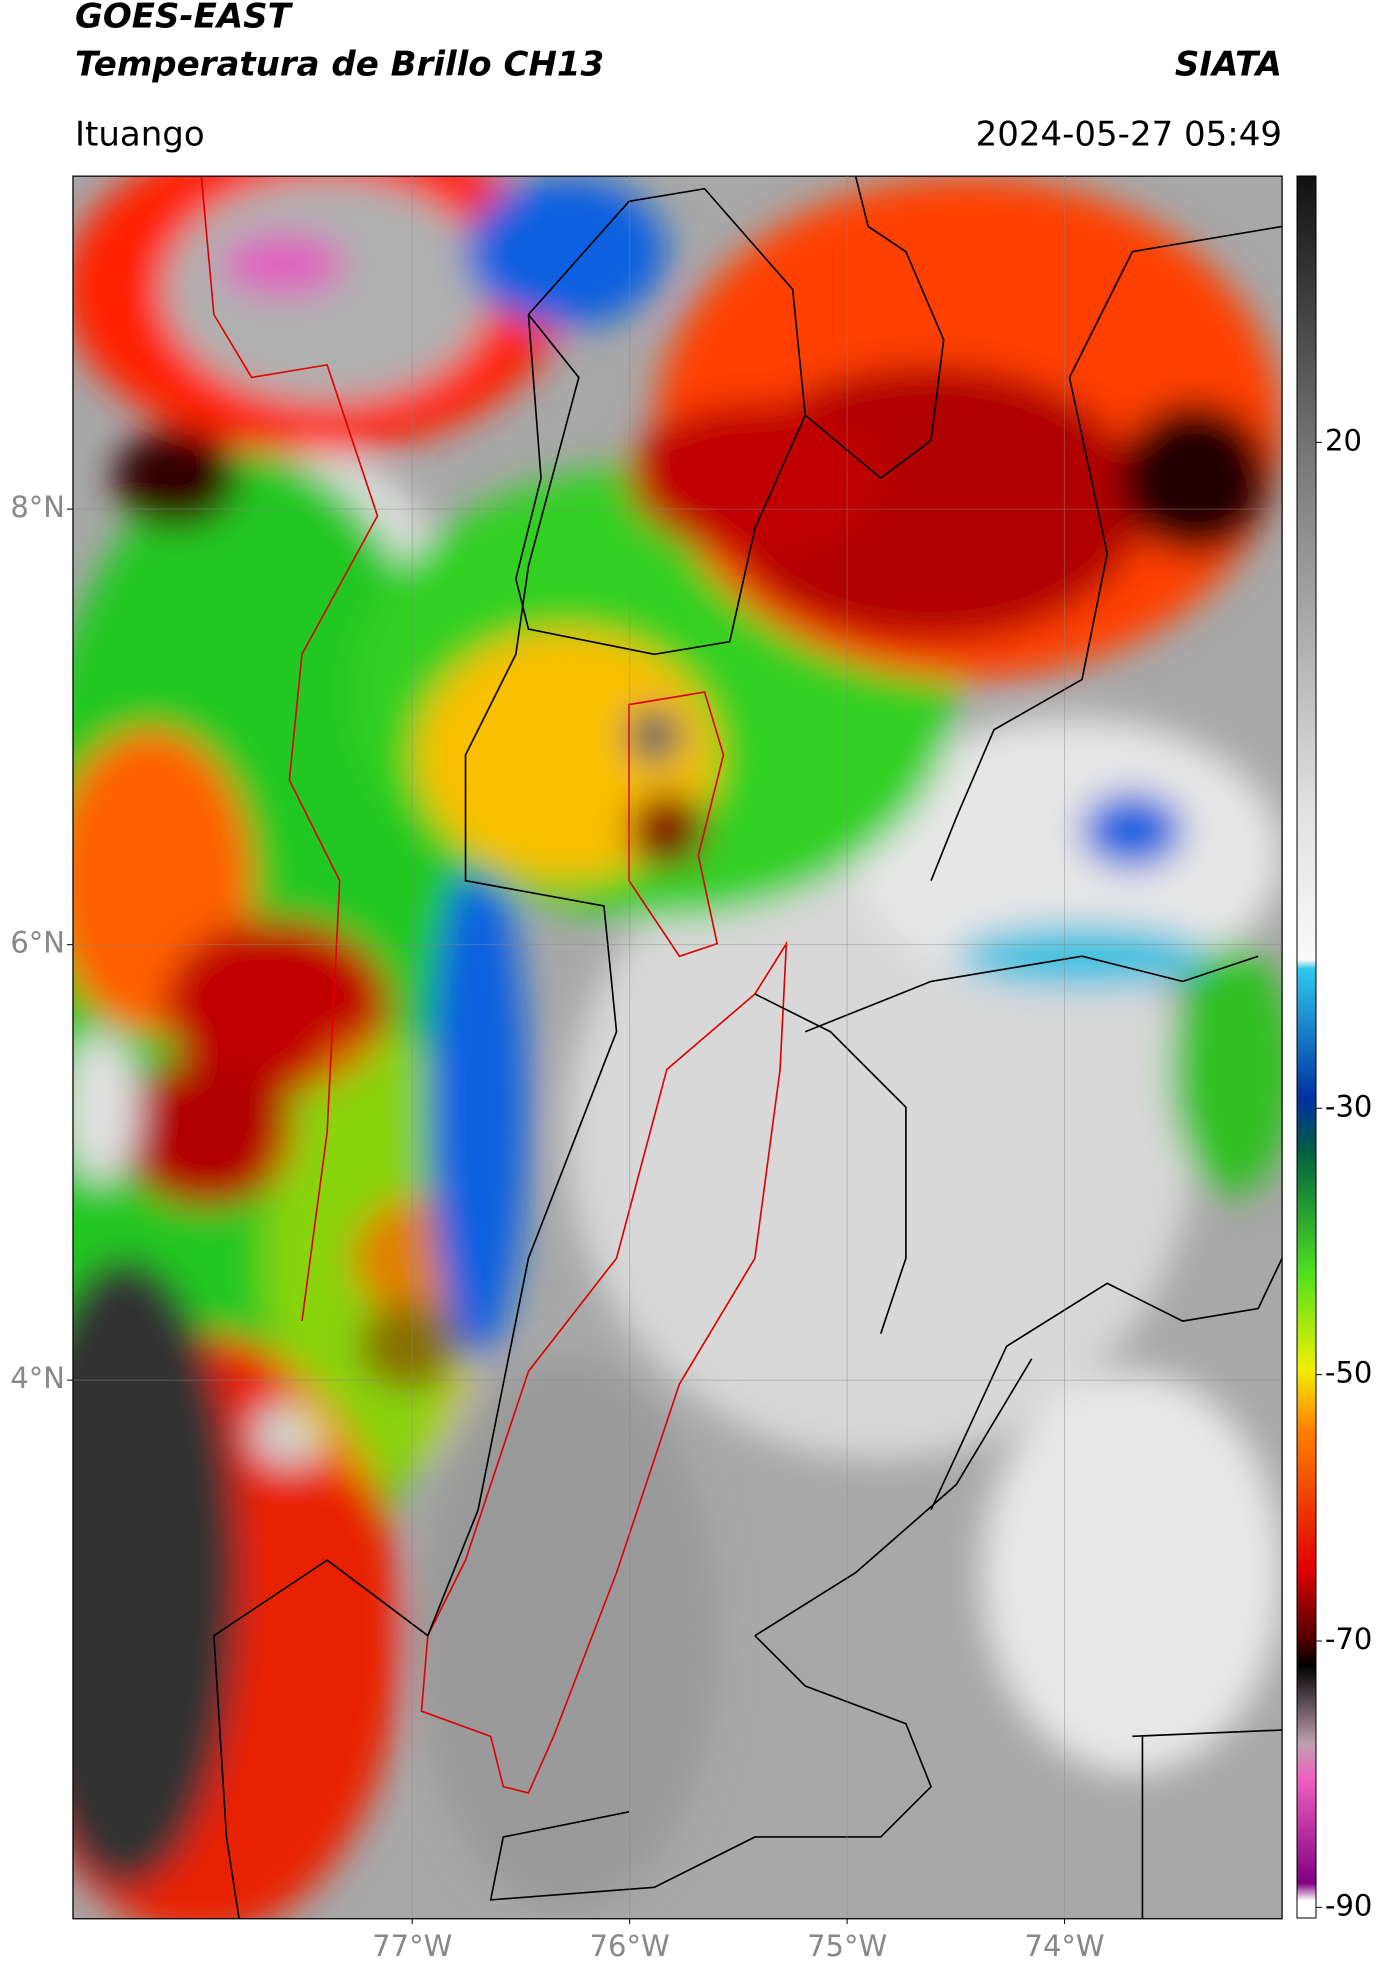  What do you see at coordinates (37, 507) in the screenshot?
I see `y-tick-label: 8°N` at bounding box center [37, 507].